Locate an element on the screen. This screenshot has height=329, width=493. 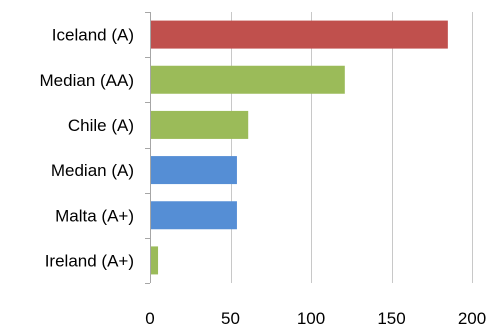
x-tick-label: 0 is located at coordinates (149, 318).